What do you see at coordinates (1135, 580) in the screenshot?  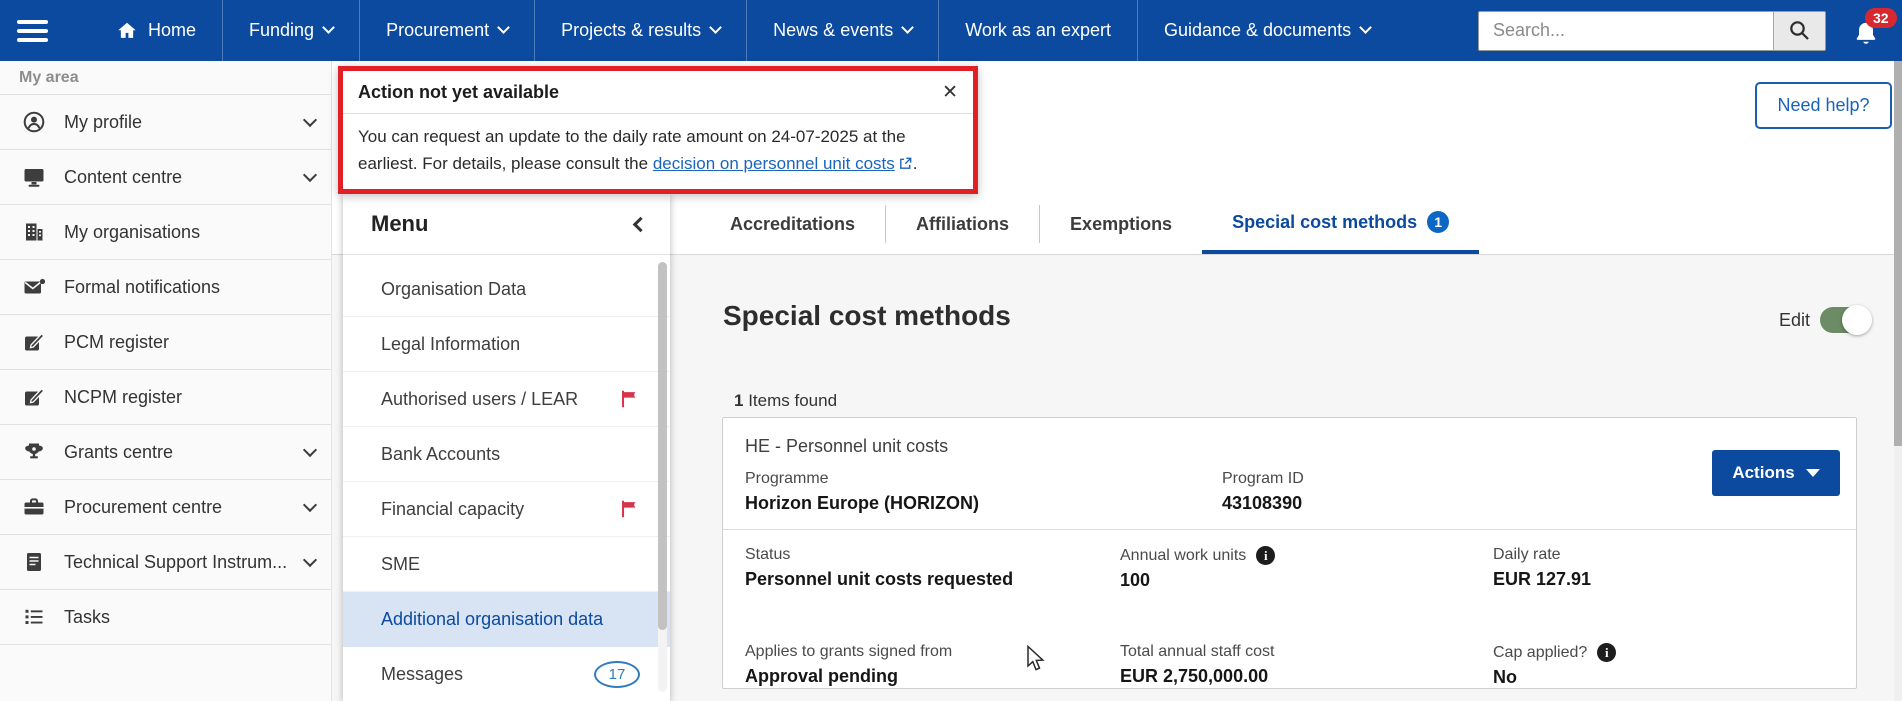 I see `annual-work-units-value: 100` at bounding box center [1135, 580].